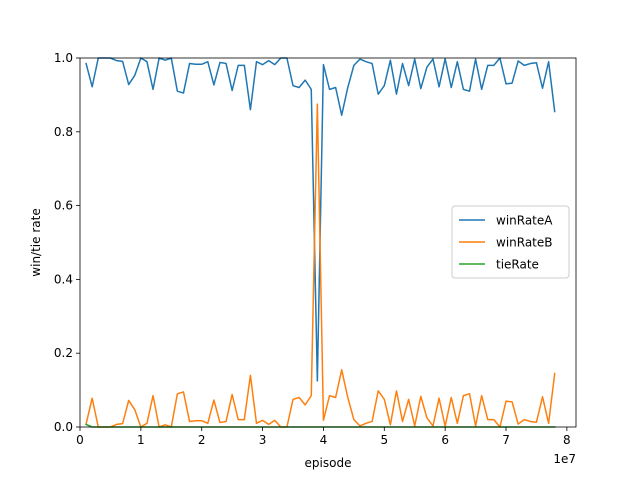  What do you see at coordinates (63, 58) in the screenshot?
I see `y-tick-label: 1.0` at bounding box center [63, 58].